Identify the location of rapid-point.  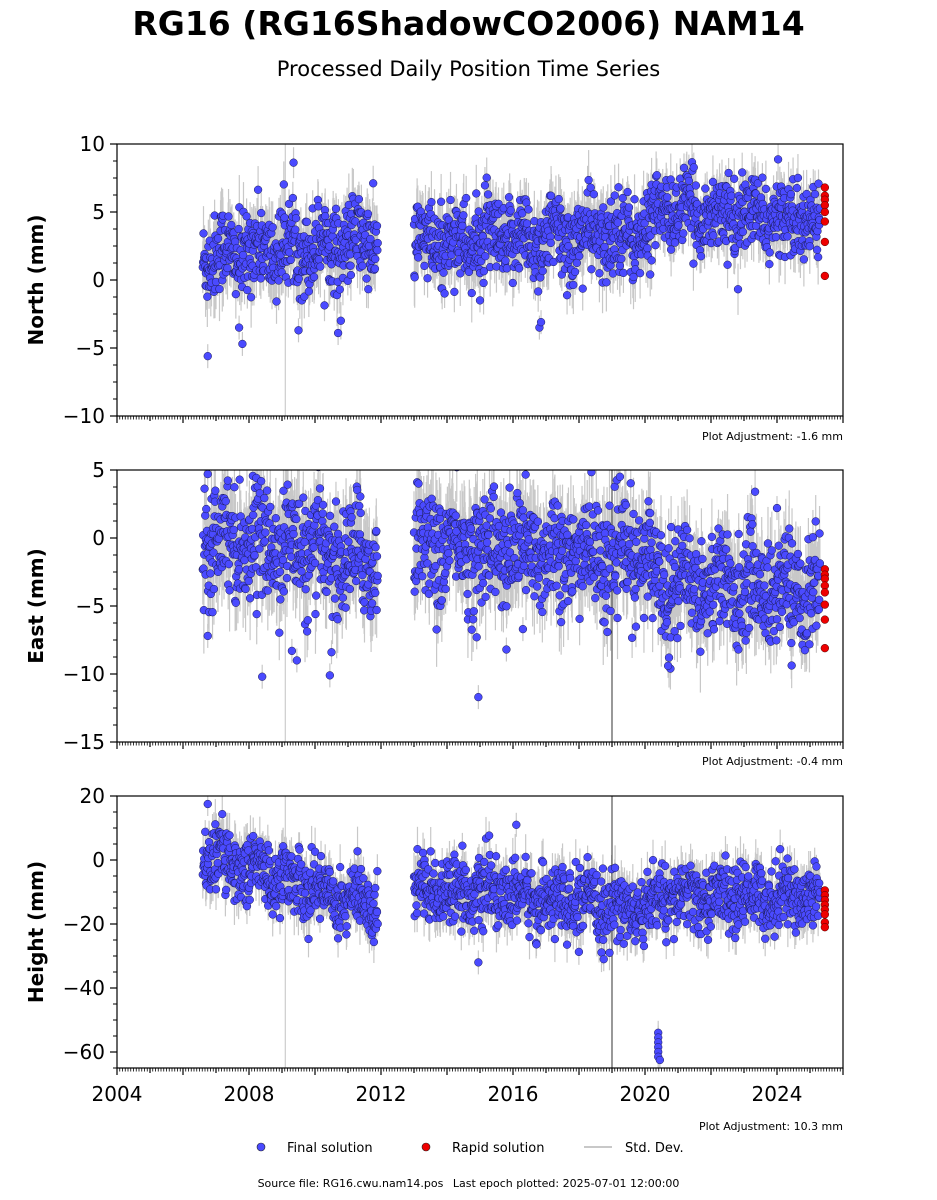
(824, 242).